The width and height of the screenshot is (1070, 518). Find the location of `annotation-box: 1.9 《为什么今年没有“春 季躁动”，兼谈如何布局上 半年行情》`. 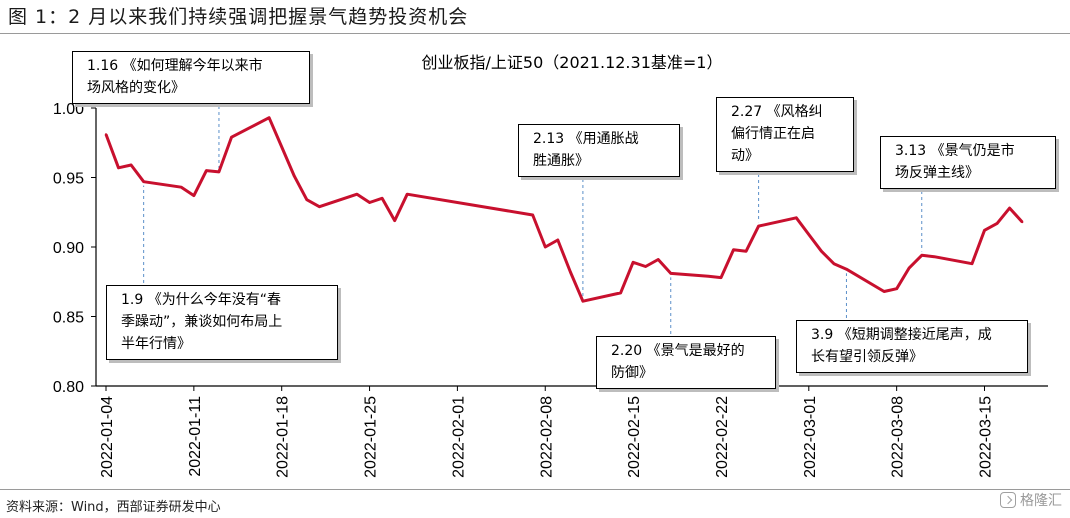

annotation-box: 1.9 《为什么今年没有“春 季躁动”，兼谈如何布局上 半年行情》 is located at coordinates (222, 322).